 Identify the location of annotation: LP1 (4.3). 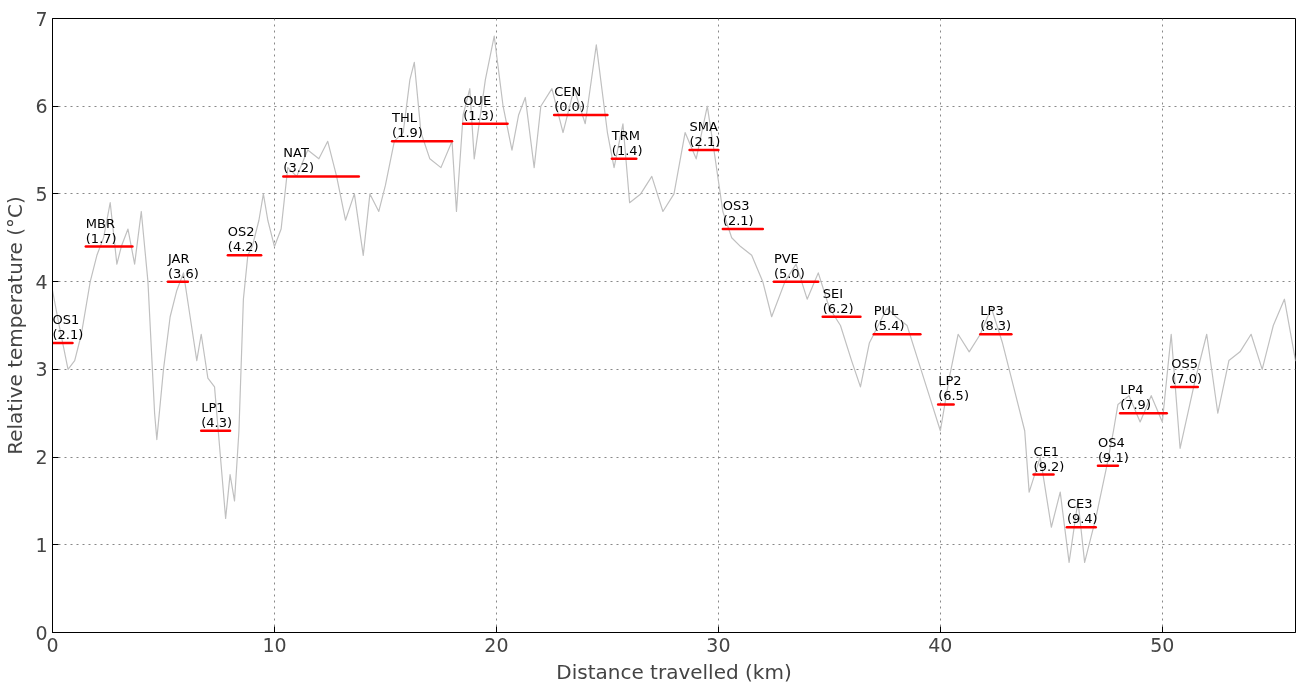
(217, 414).